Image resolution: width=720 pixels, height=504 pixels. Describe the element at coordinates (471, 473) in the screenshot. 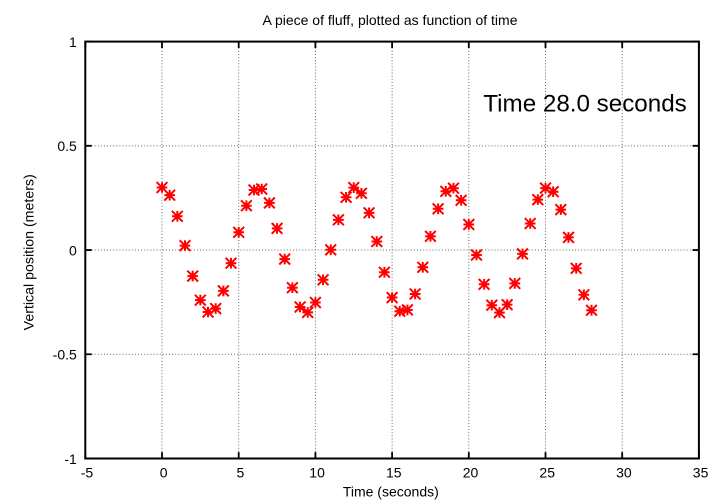

I see `svg-text: 20` at that location.